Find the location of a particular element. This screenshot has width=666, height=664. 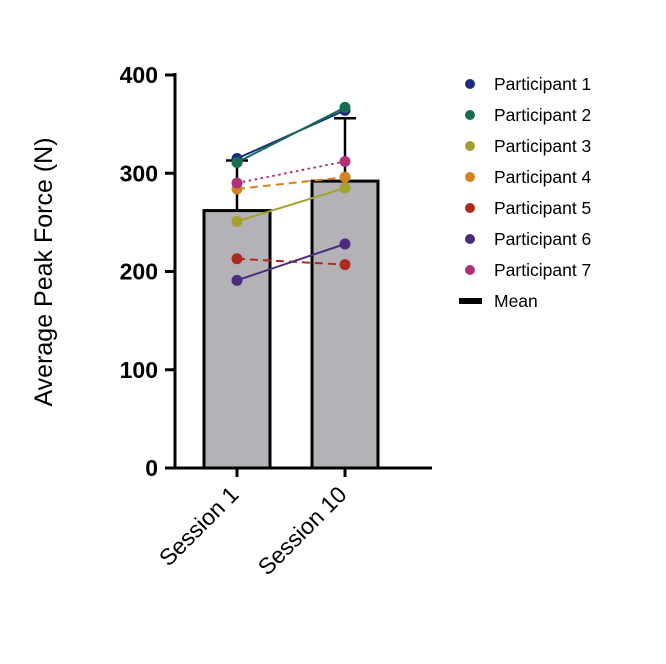

participants-group is located at coordinates (291, 193).